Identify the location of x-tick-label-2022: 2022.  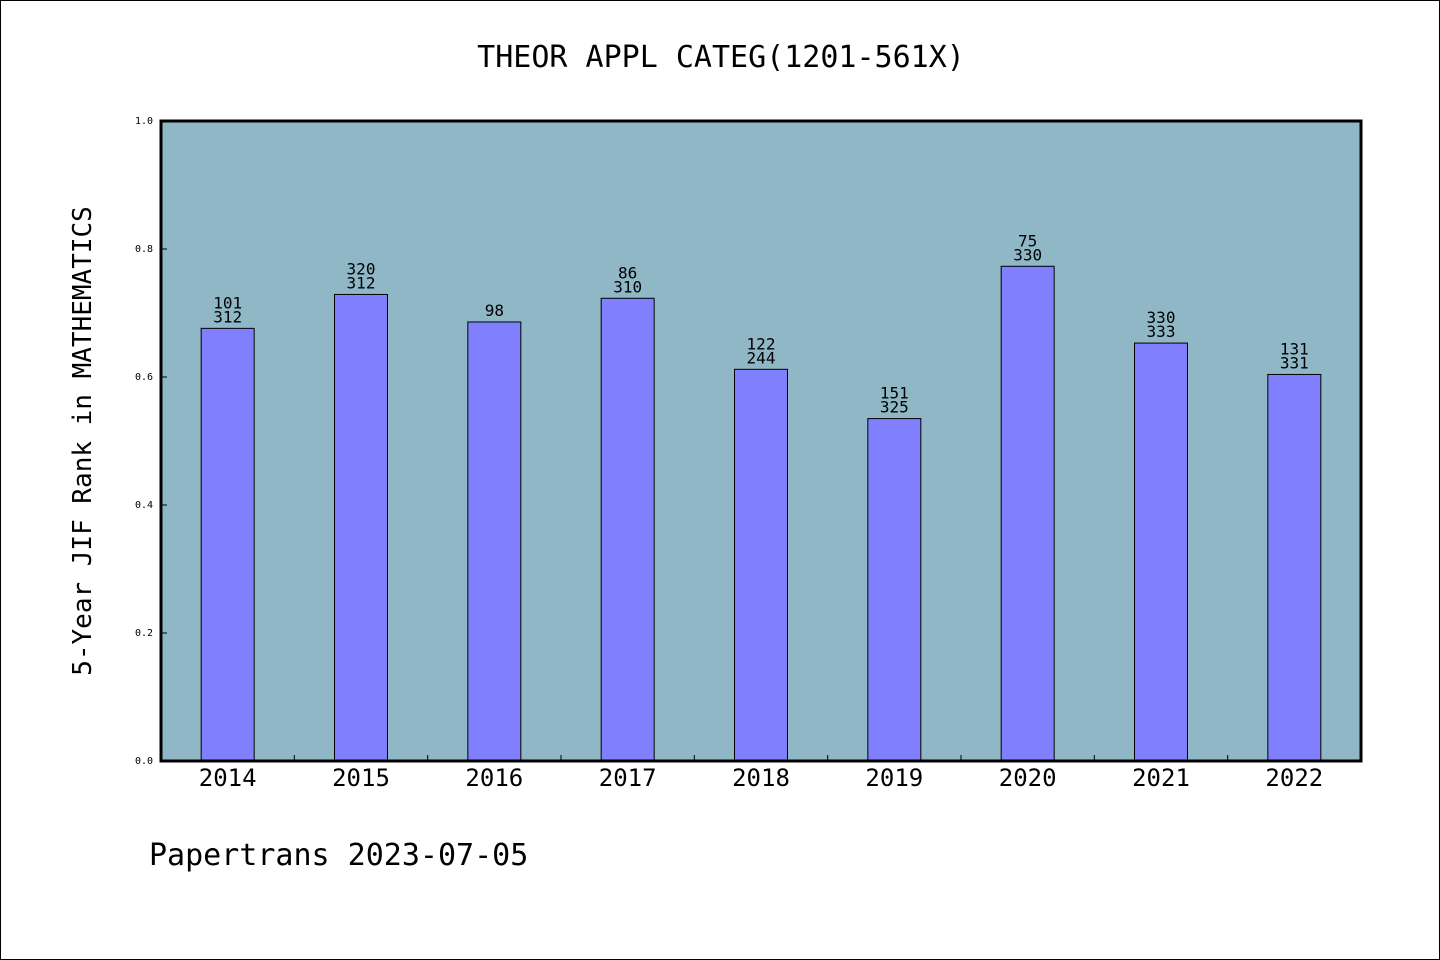
(1294, 778).